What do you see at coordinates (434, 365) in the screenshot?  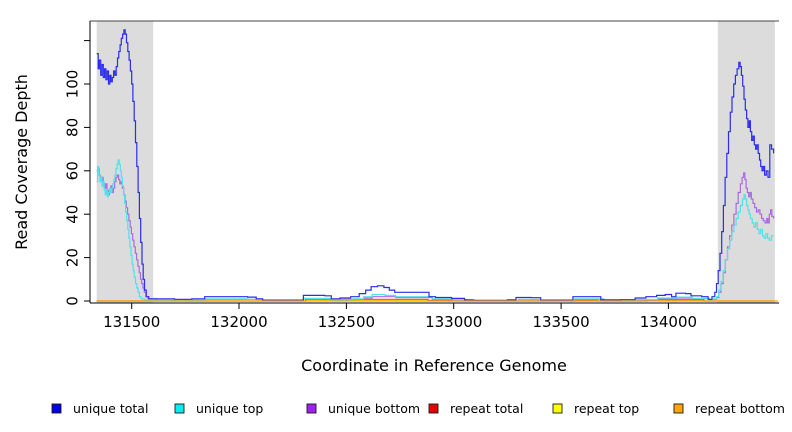 I see `x-axis-title: Coordinate in Reference Genome` at bounding box center [434, 365].